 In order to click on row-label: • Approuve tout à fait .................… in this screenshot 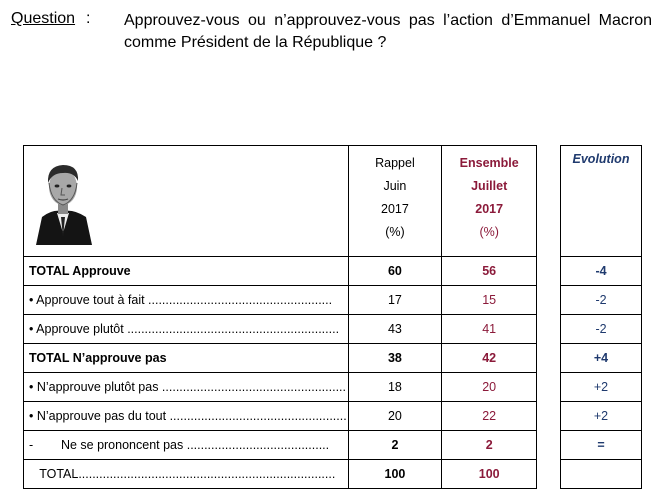, I will do `click(186, 300)`.